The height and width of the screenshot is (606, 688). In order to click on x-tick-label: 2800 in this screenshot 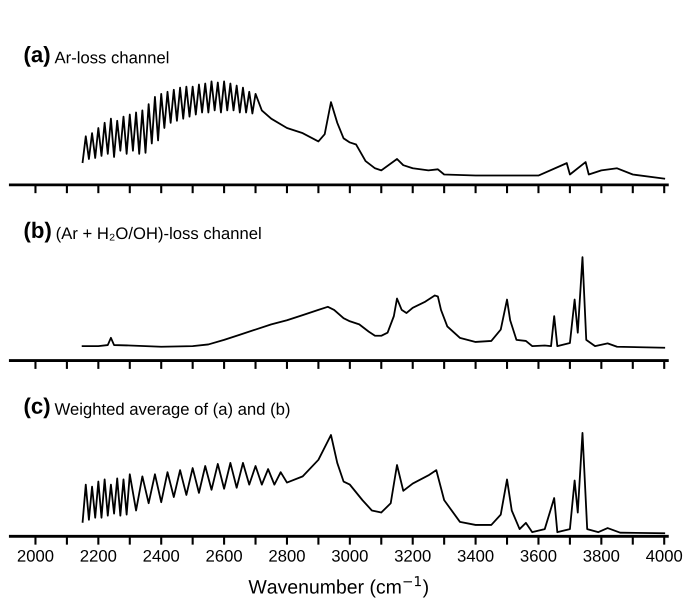, I will do `click(287, 556)`.